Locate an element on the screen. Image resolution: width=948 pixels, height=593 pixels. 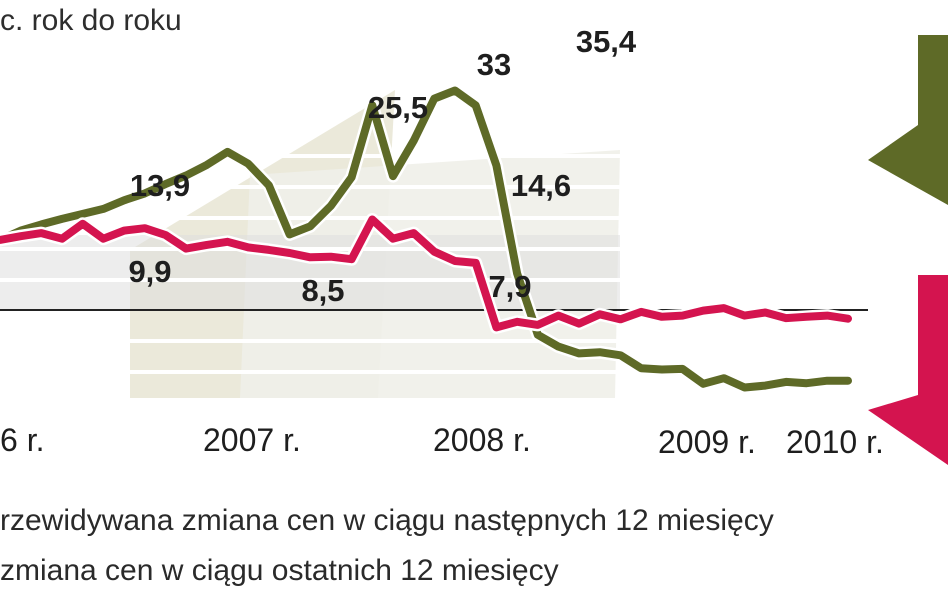
x-tick-label: 6 r. is located at coordinates (22, 440).